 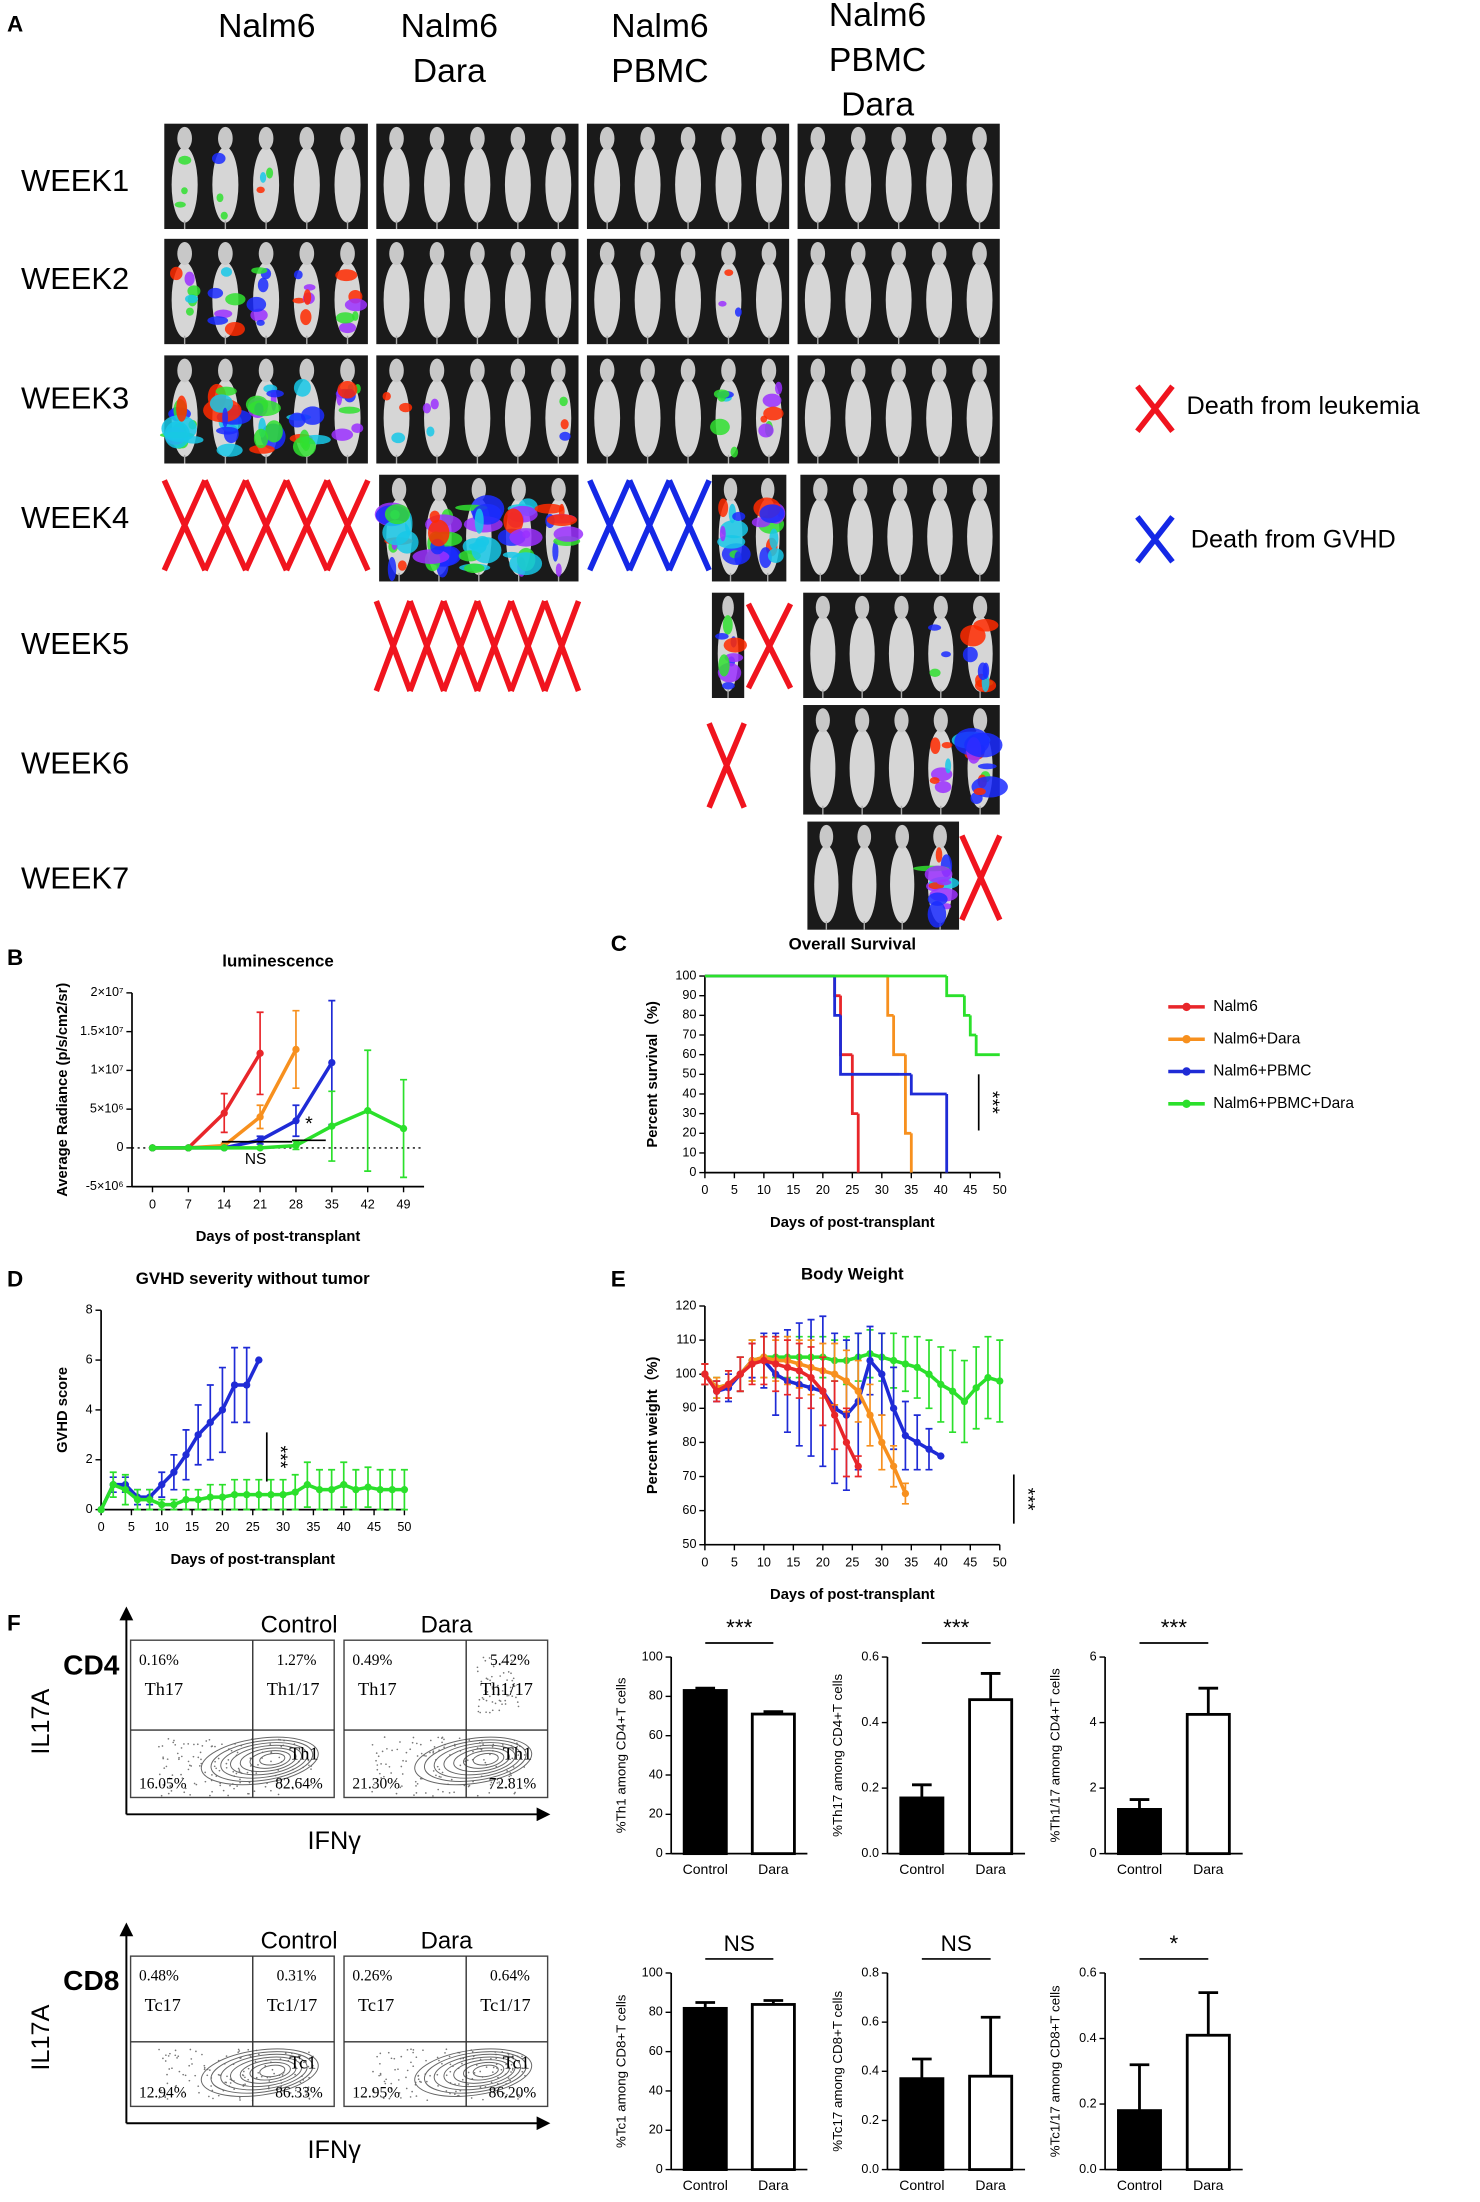 I want to click on panel-label: A, so click(x=15, y=23).